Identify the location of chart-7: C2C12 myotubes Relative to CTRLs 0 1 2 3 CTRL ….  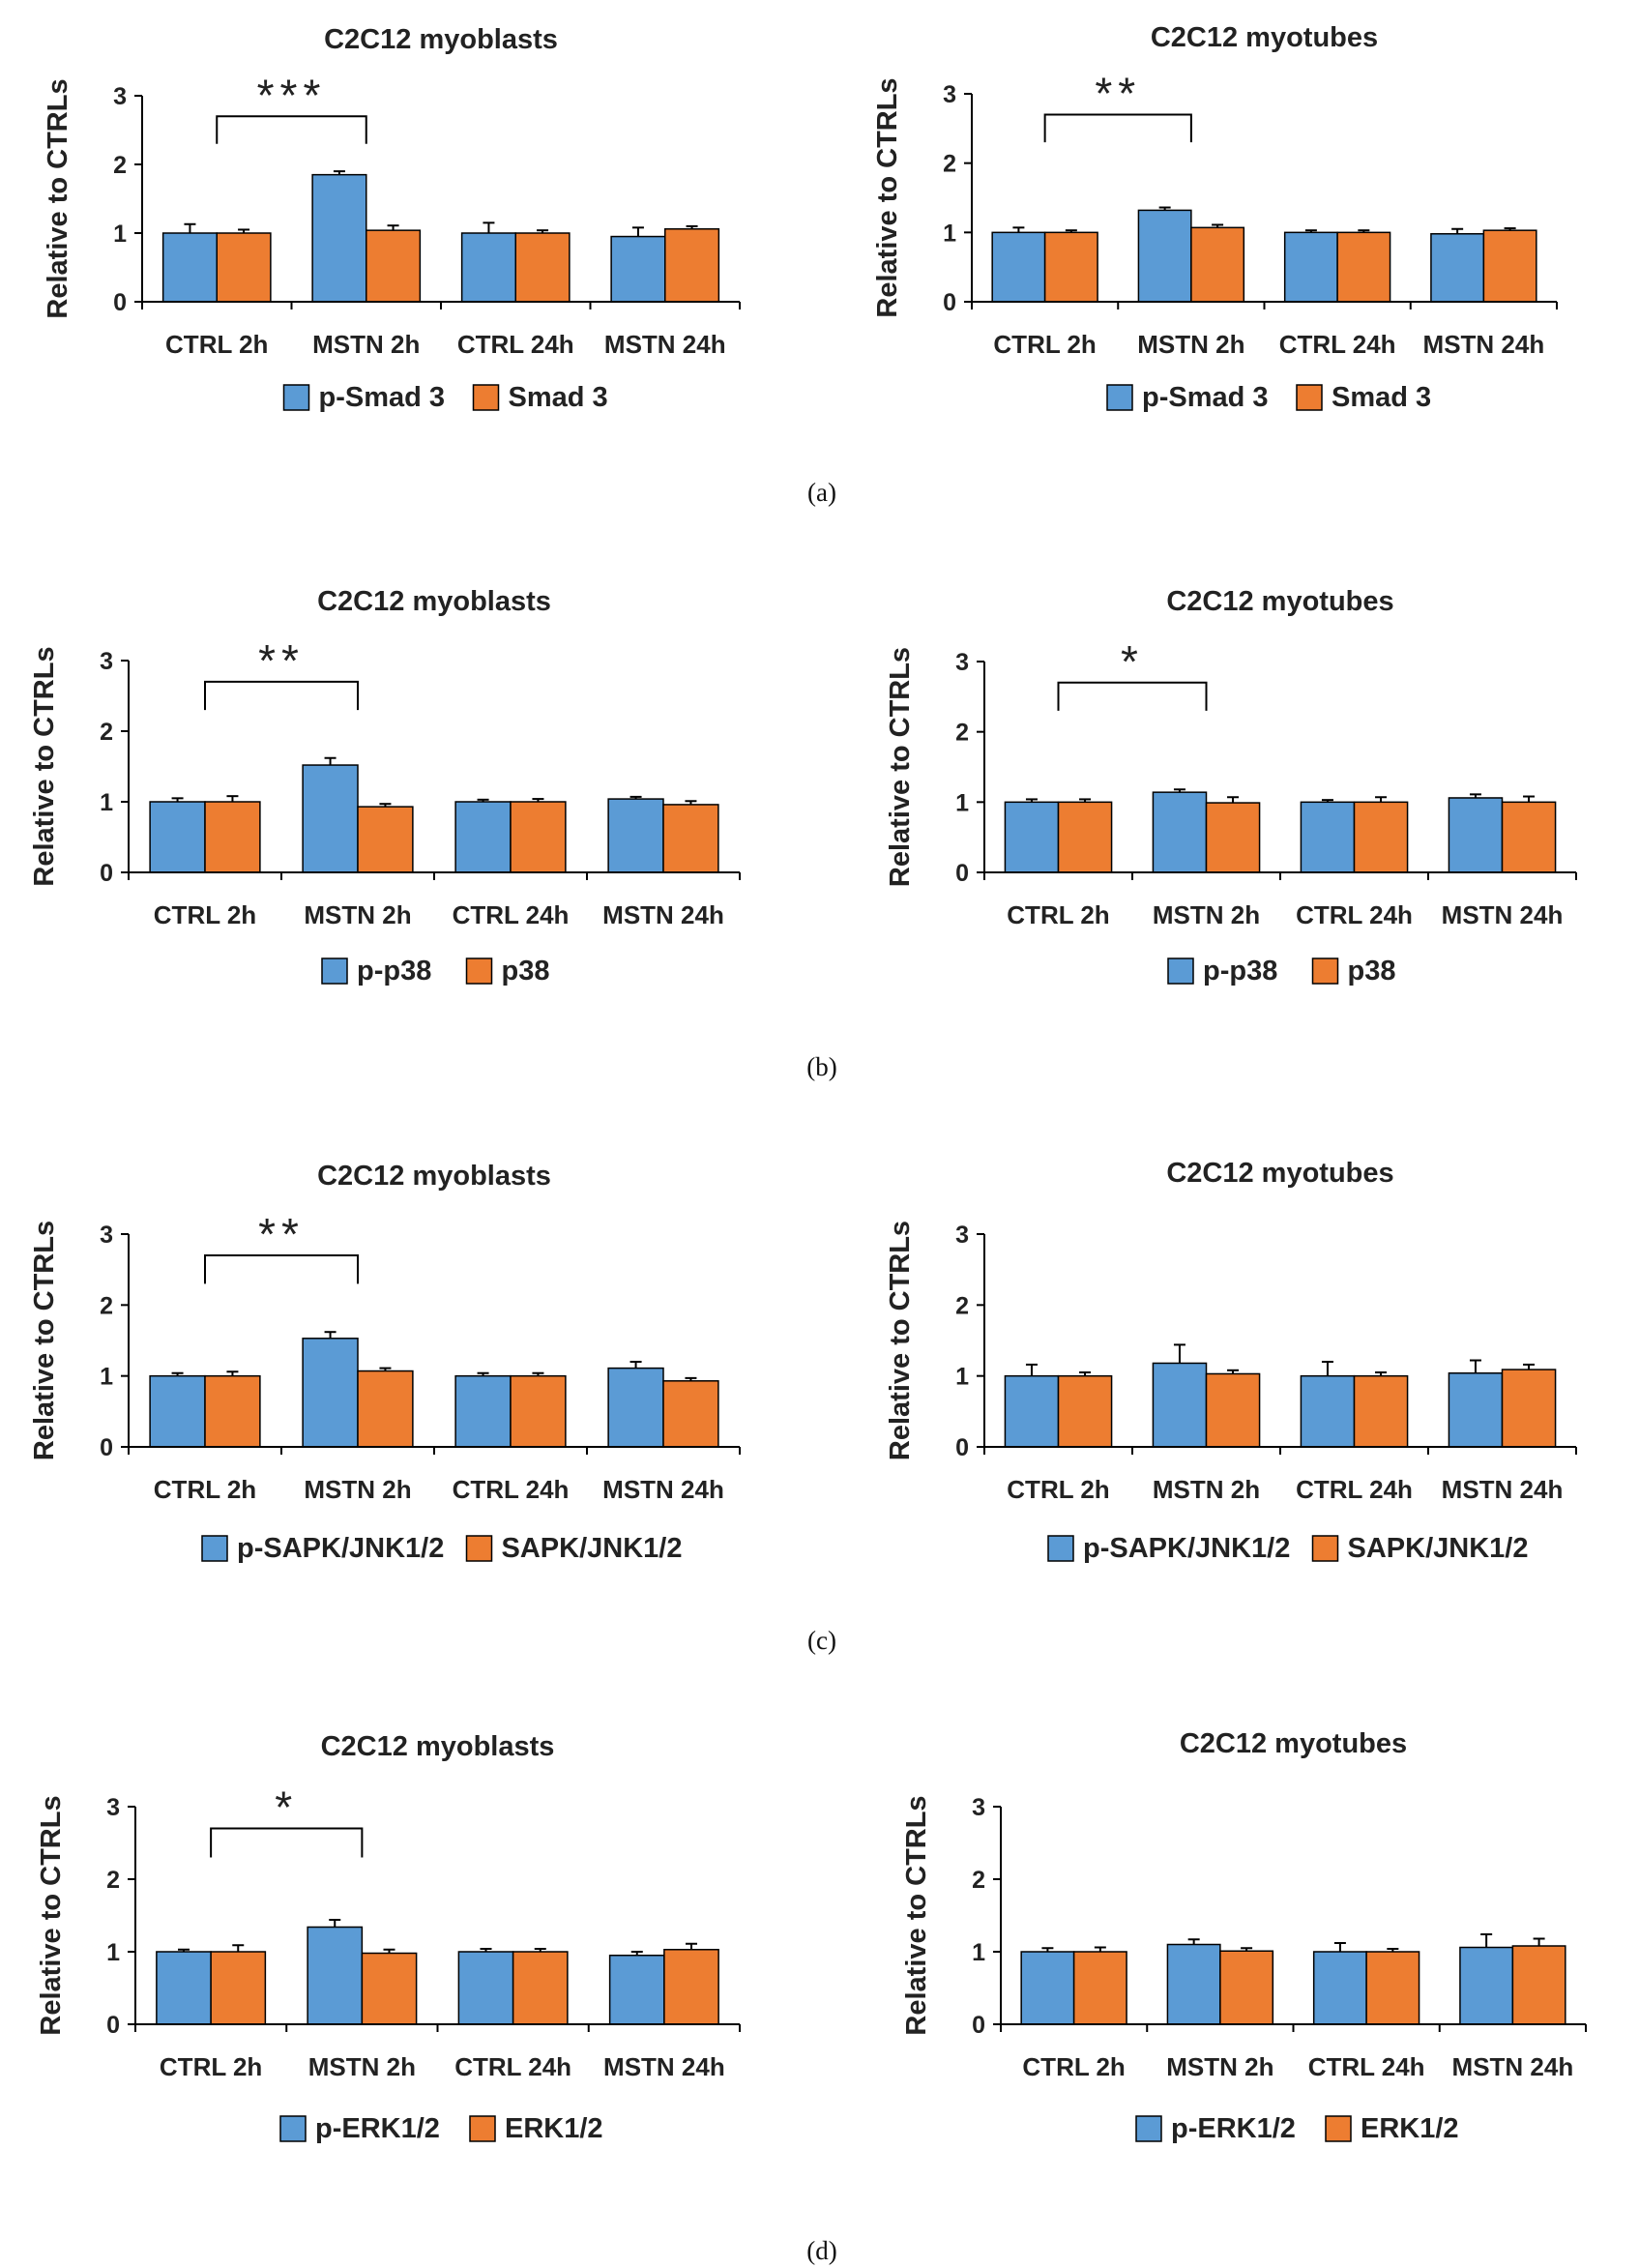
(1244, 1904).